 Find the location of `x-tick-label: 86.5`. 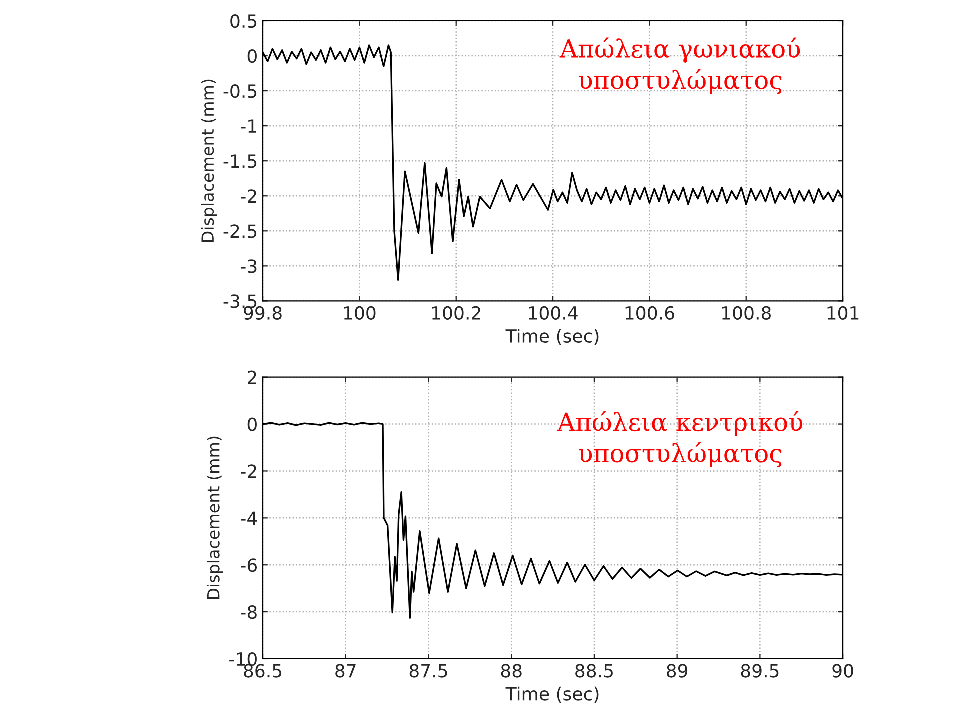

x-tick-label: 86.5 is located at coordinates (263, 671).